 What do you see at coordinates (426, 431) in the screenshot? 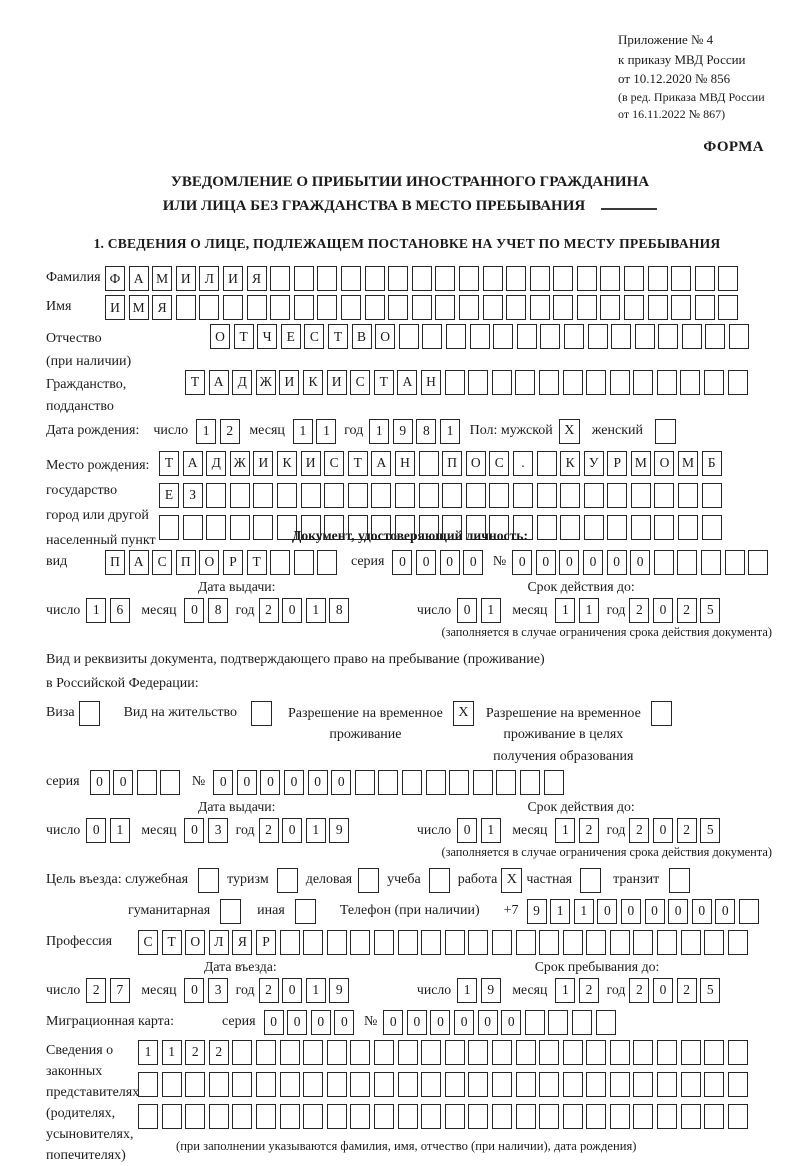
I see `char-cell: 8` at bounding box center [426, 431].